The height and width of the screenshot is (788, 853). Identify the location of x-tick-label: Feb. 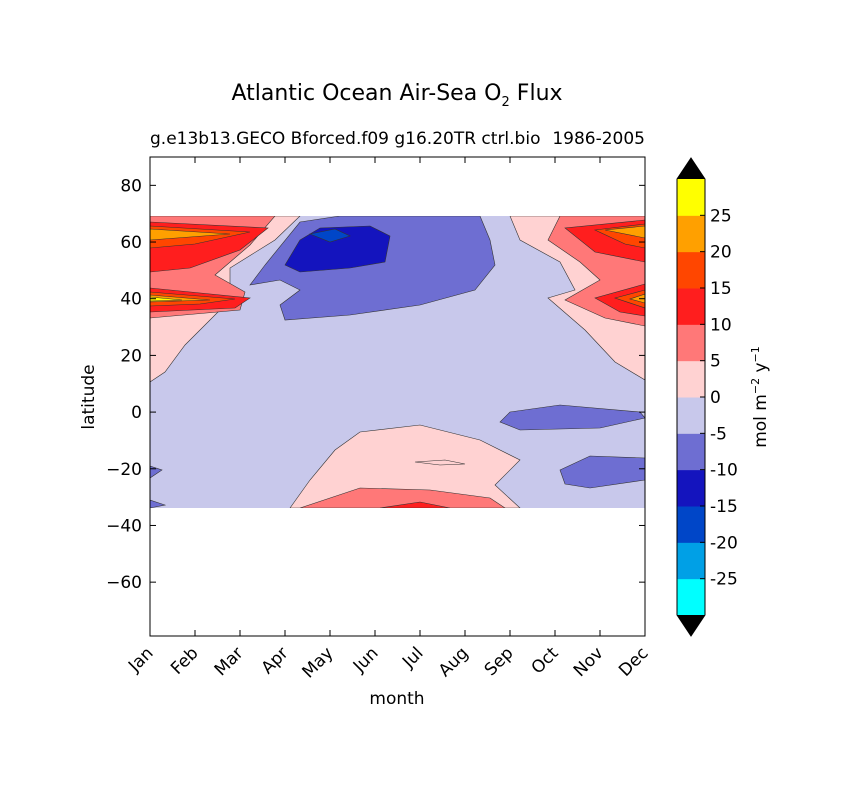
(184, 660).